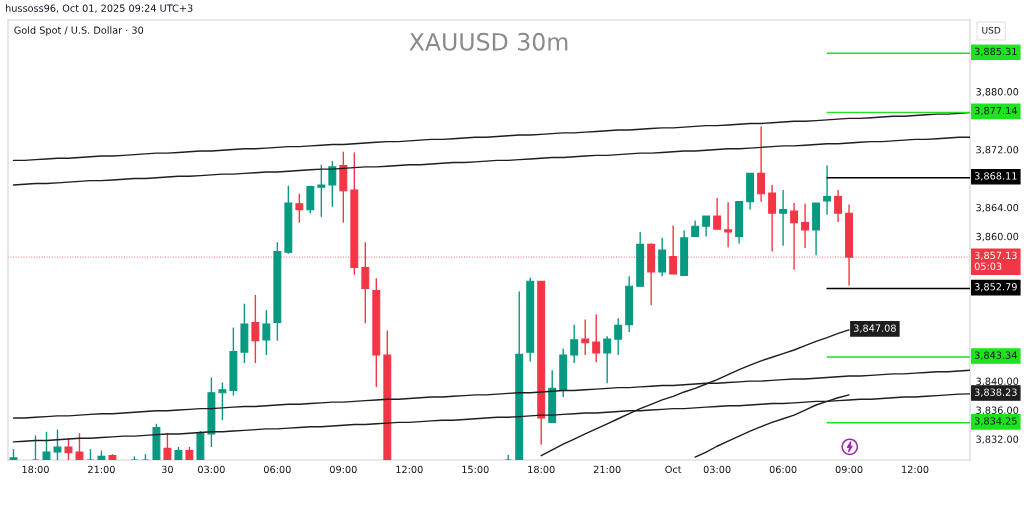  Describe the element at coordinates (995, 392) in the screenshot. I see `data-label: 3,838.23` at that location.